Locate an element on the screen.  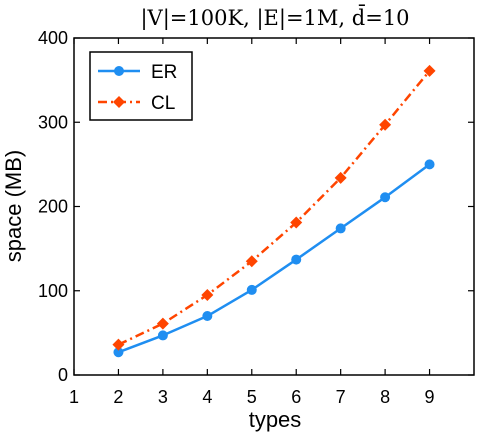
chart-title: |V|=100K, |E|=1M, d̄=10 is located at coordinates (274, 17).